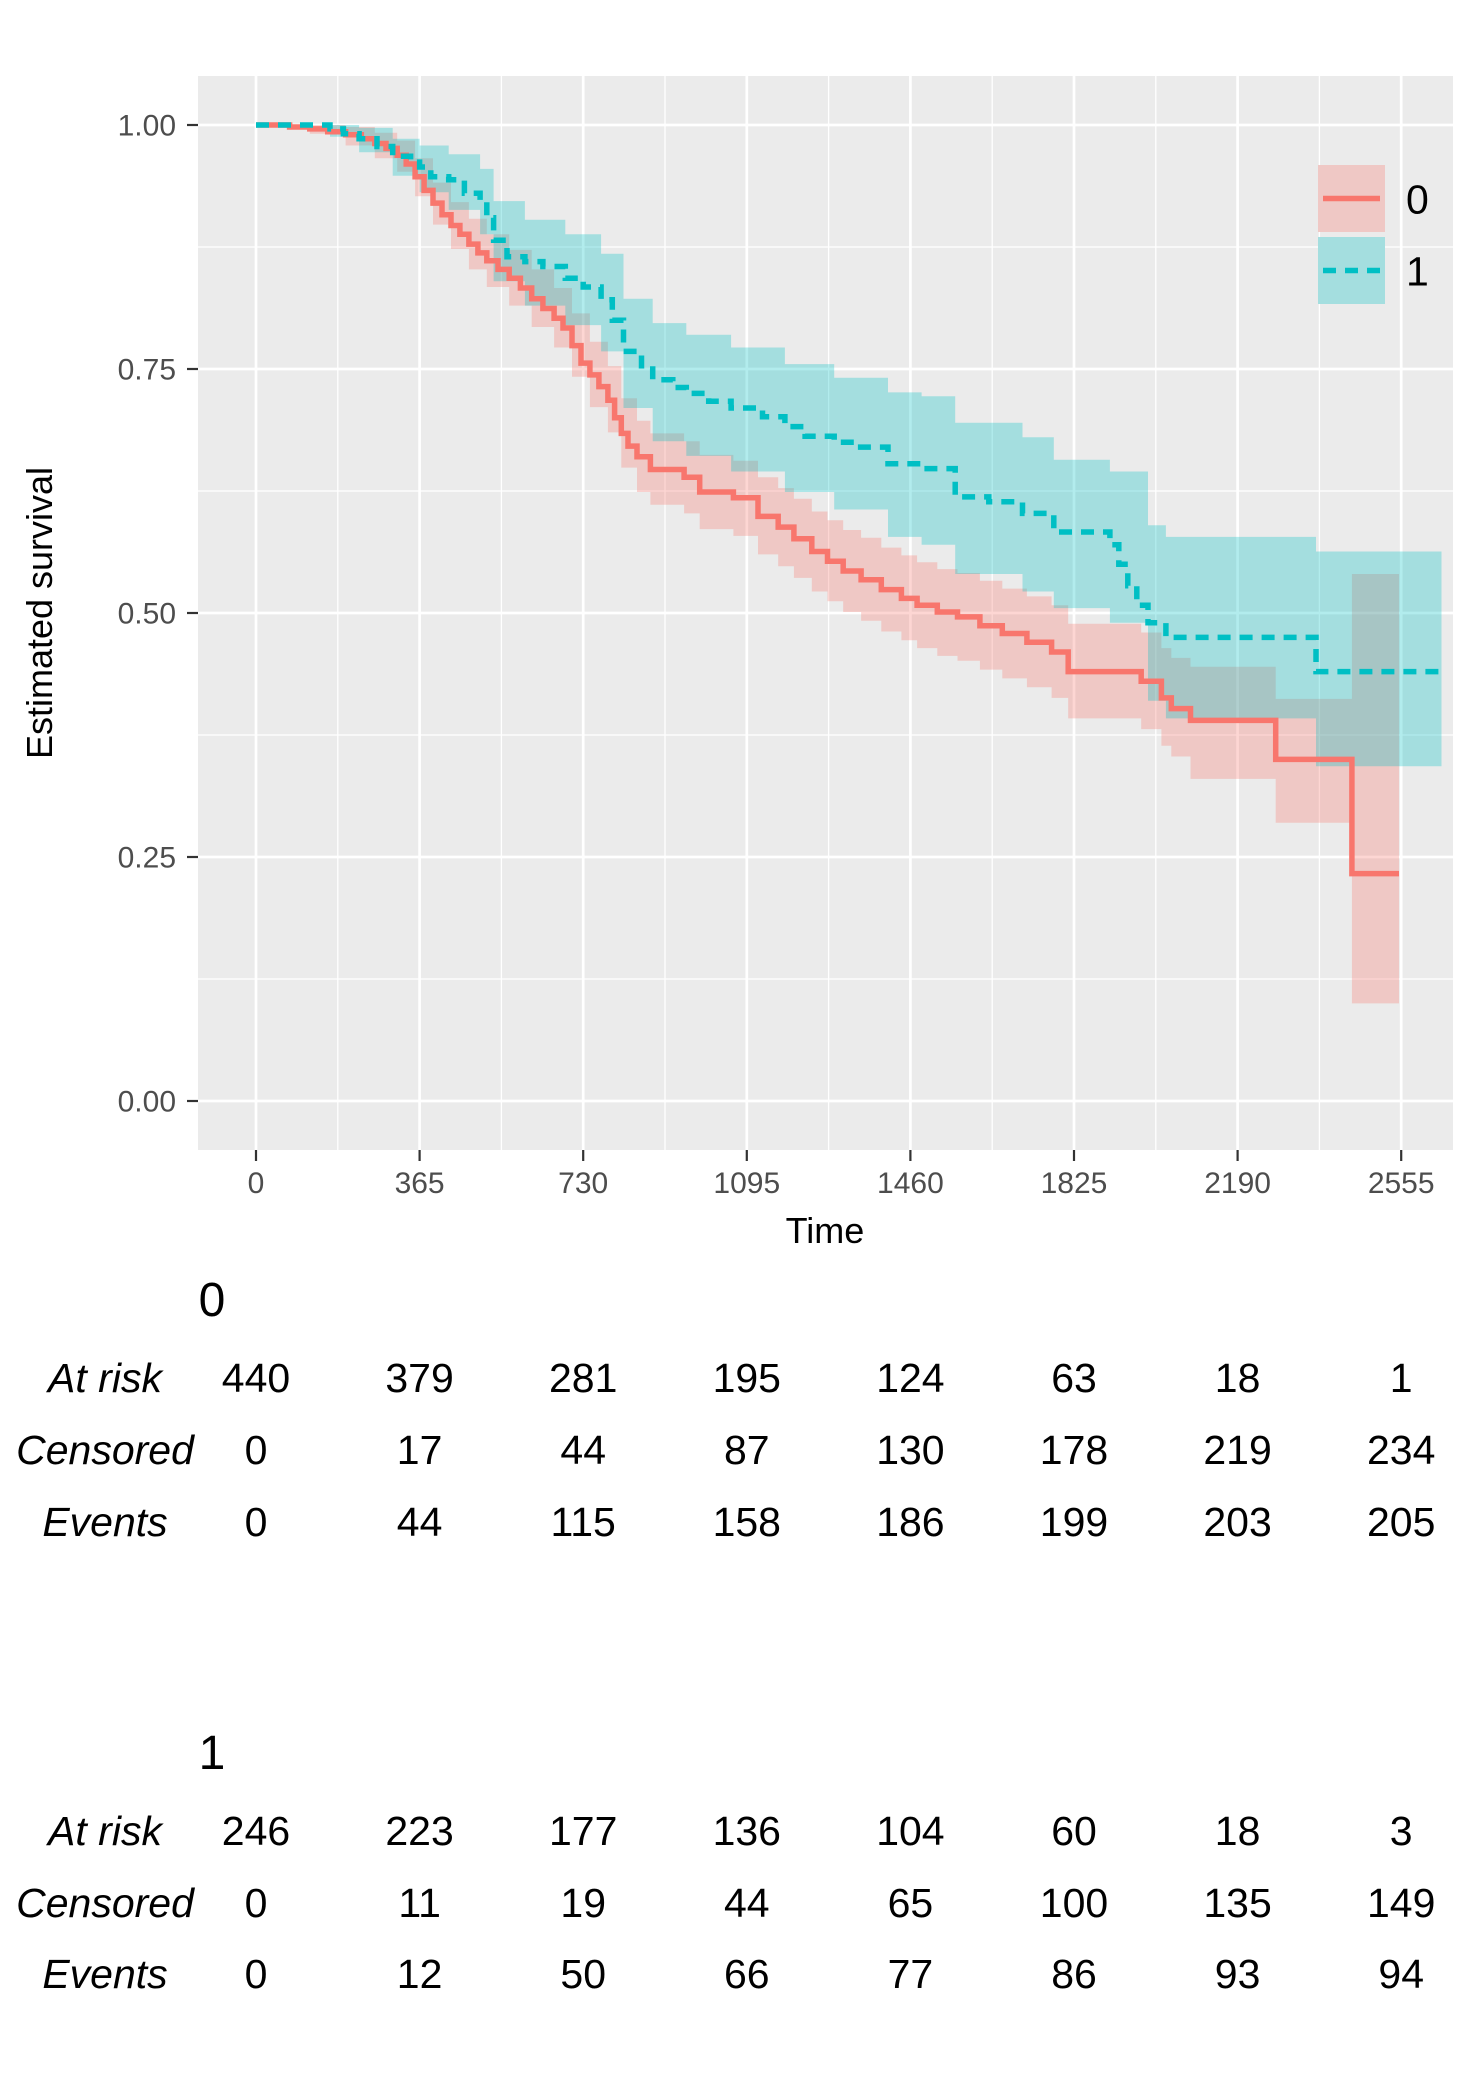 This screenshot has width=1484, height=2100. Describe the element at coordinates (147, 126) in the screenshot. I see `y-tick-label: 1.00` at that location.